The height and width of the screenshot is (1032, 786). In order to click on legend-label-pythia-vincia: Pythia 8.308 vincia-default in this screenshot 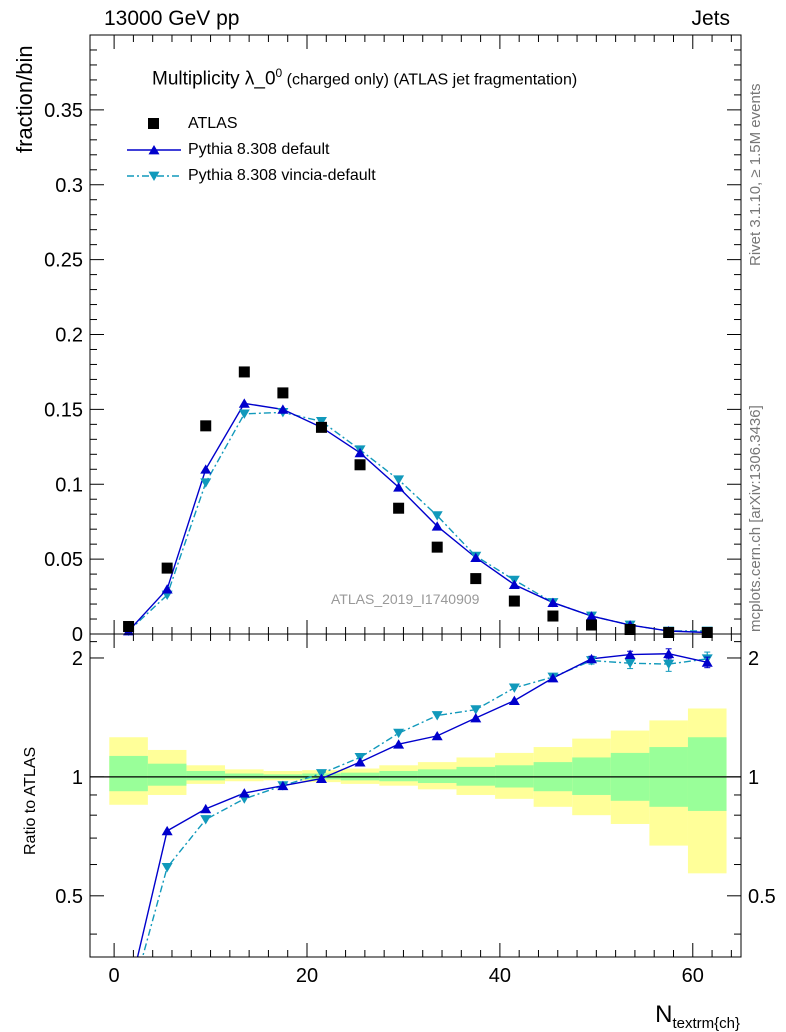, I will do `click(282, 175)`.